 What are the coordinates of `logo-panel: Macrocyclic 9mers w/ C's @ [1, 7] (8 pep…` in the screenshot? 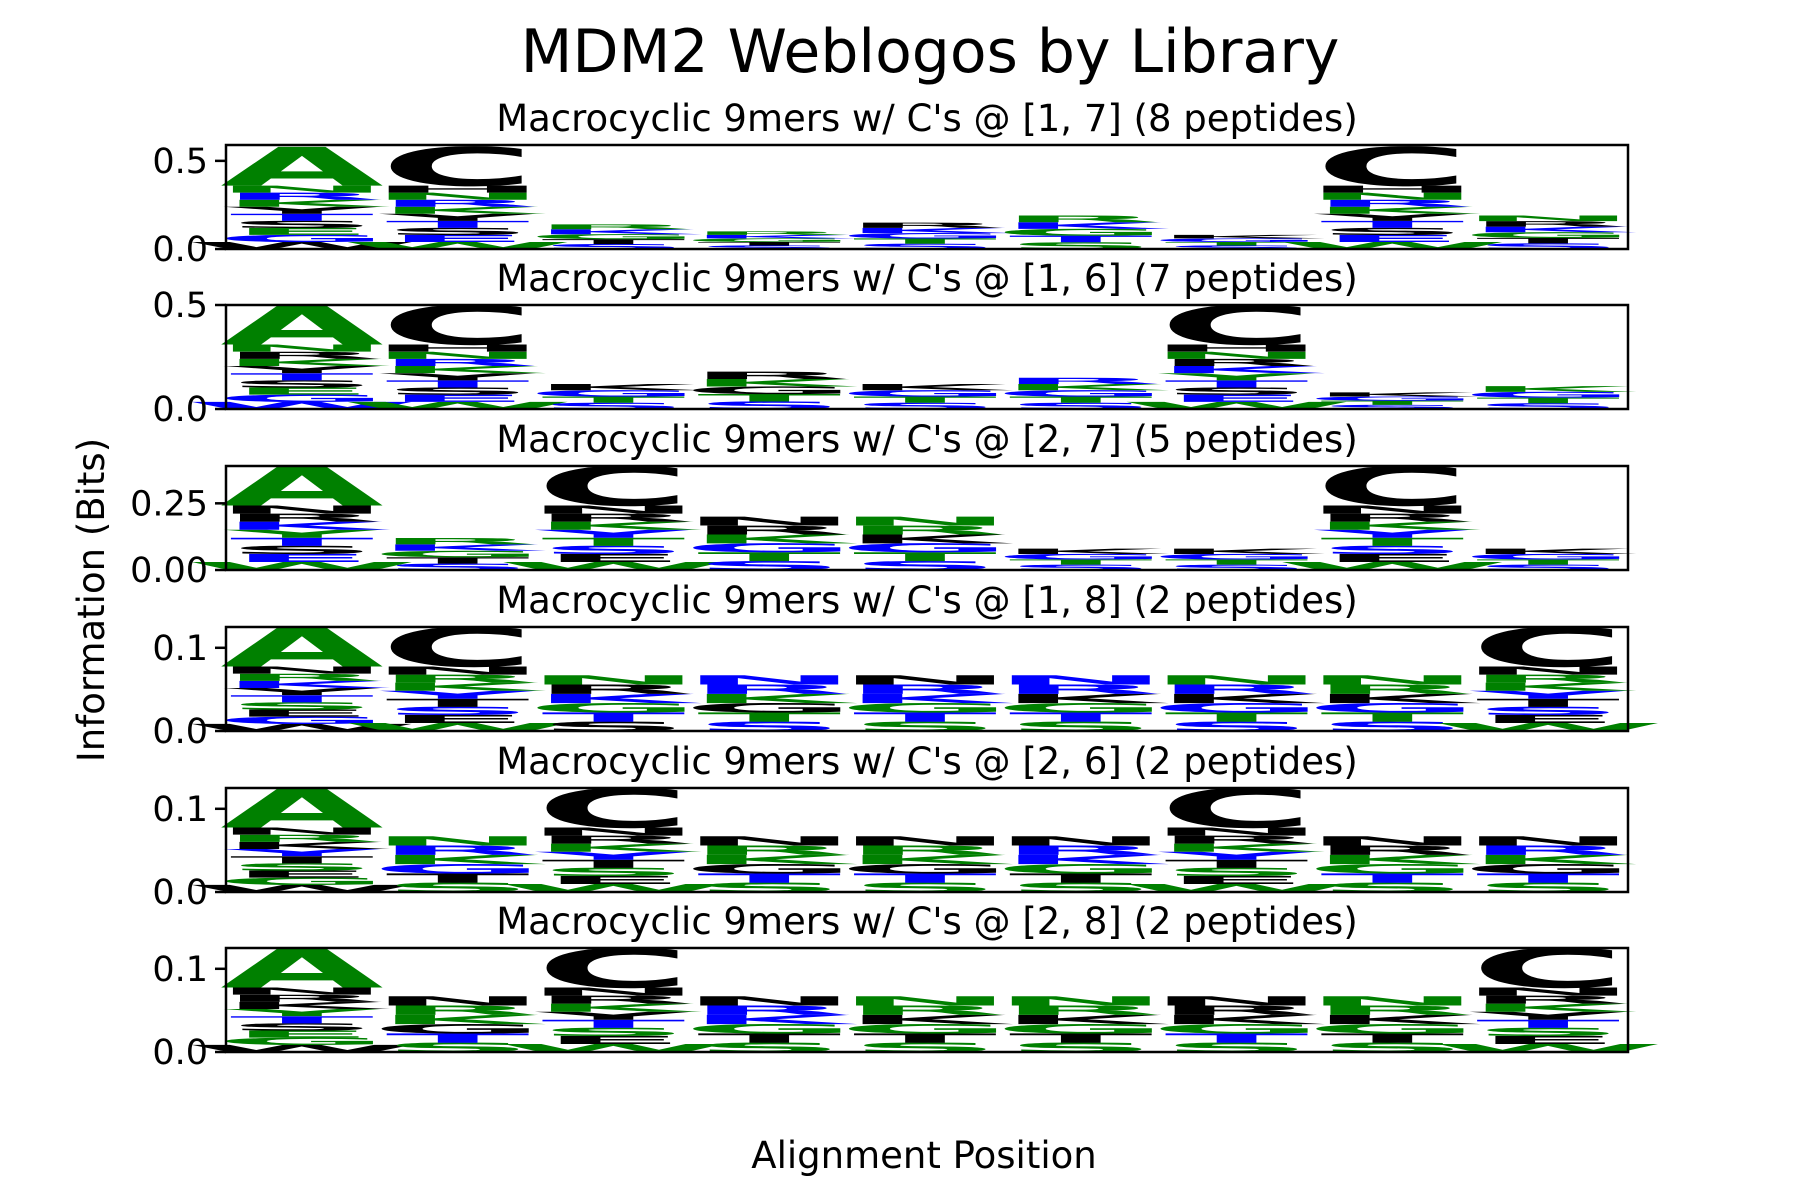 It's located at (894, 183).